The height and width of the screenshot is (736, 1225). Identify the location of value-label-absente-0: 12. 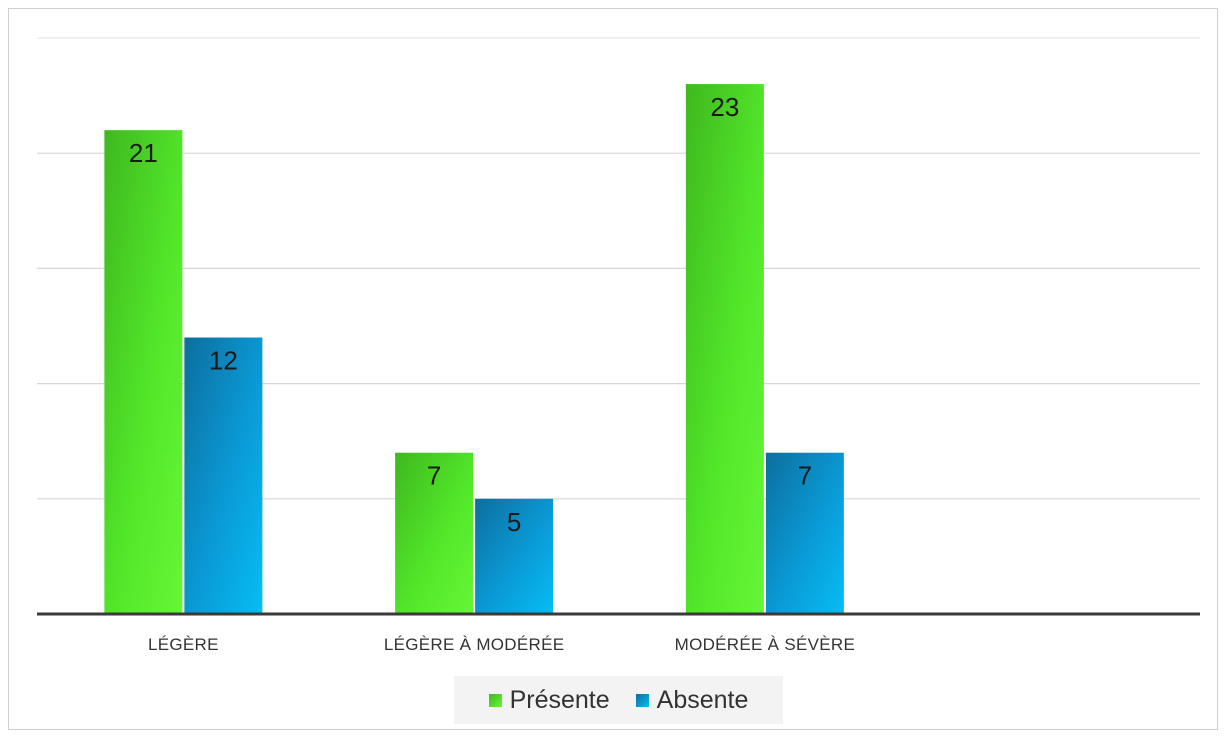
(223, 361).